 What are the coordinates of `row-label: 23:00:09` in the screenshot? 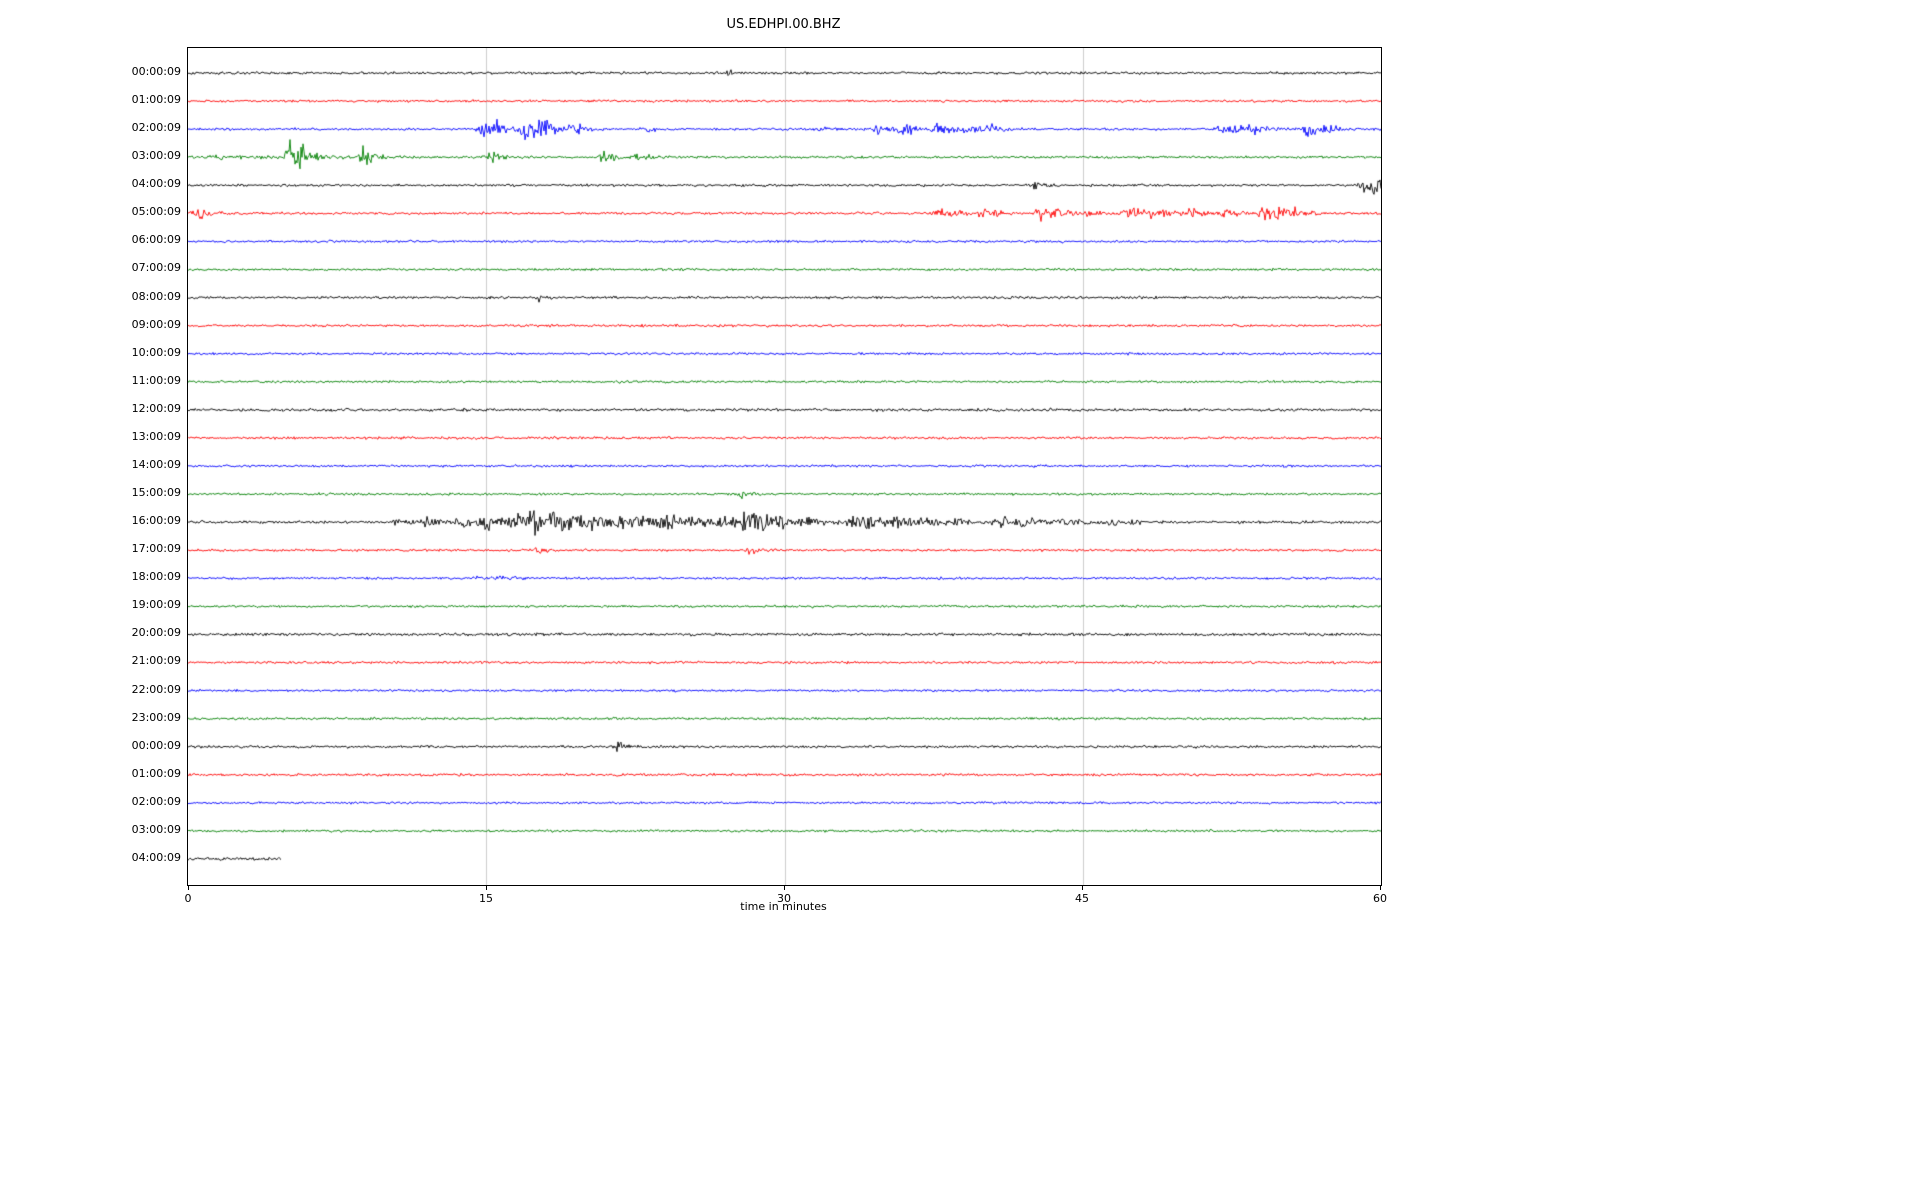 It's located at (156, 717).